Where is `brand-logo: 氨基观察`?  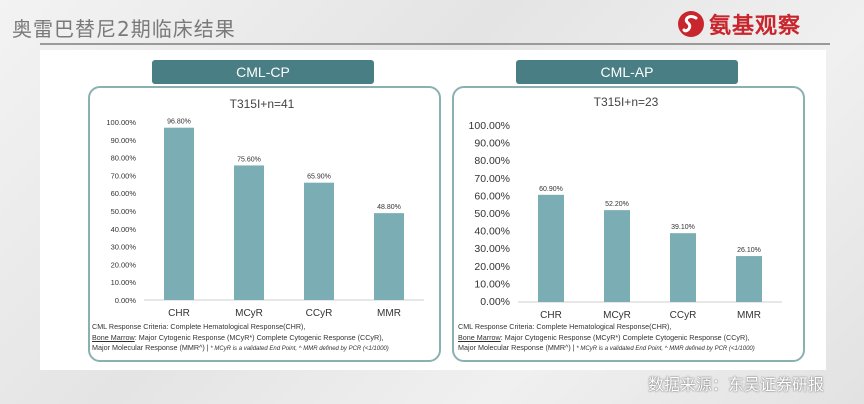
brand-logo: 氨基观察 is located at coordinates (738, 24).